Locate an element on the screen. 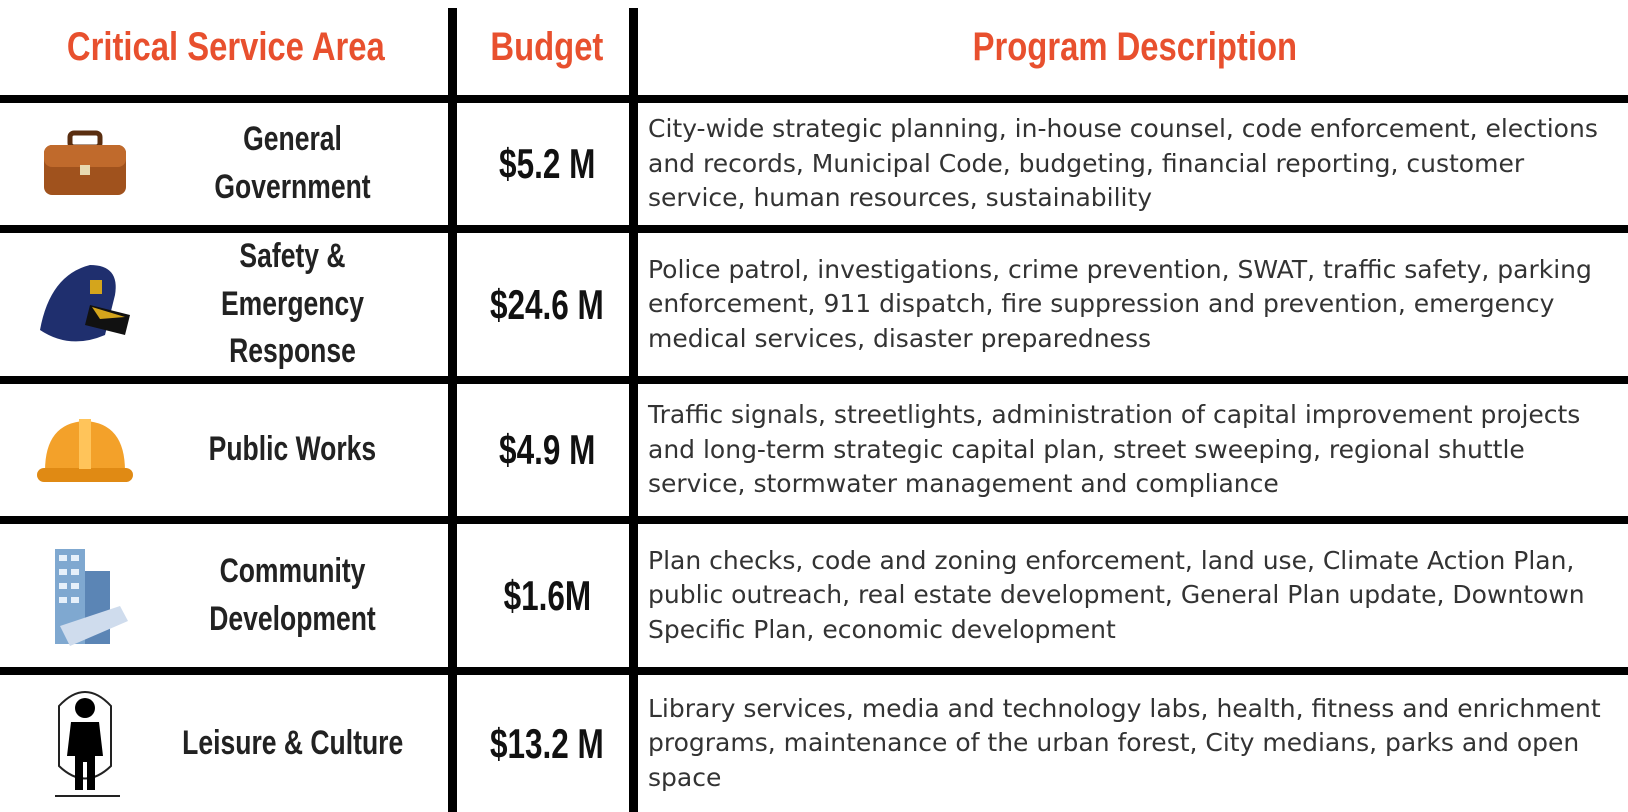 Image resolution: width=1628 pixels, height=812 pixels. area-name: Safety & Emergency Response is located at coordinates (292, 304).